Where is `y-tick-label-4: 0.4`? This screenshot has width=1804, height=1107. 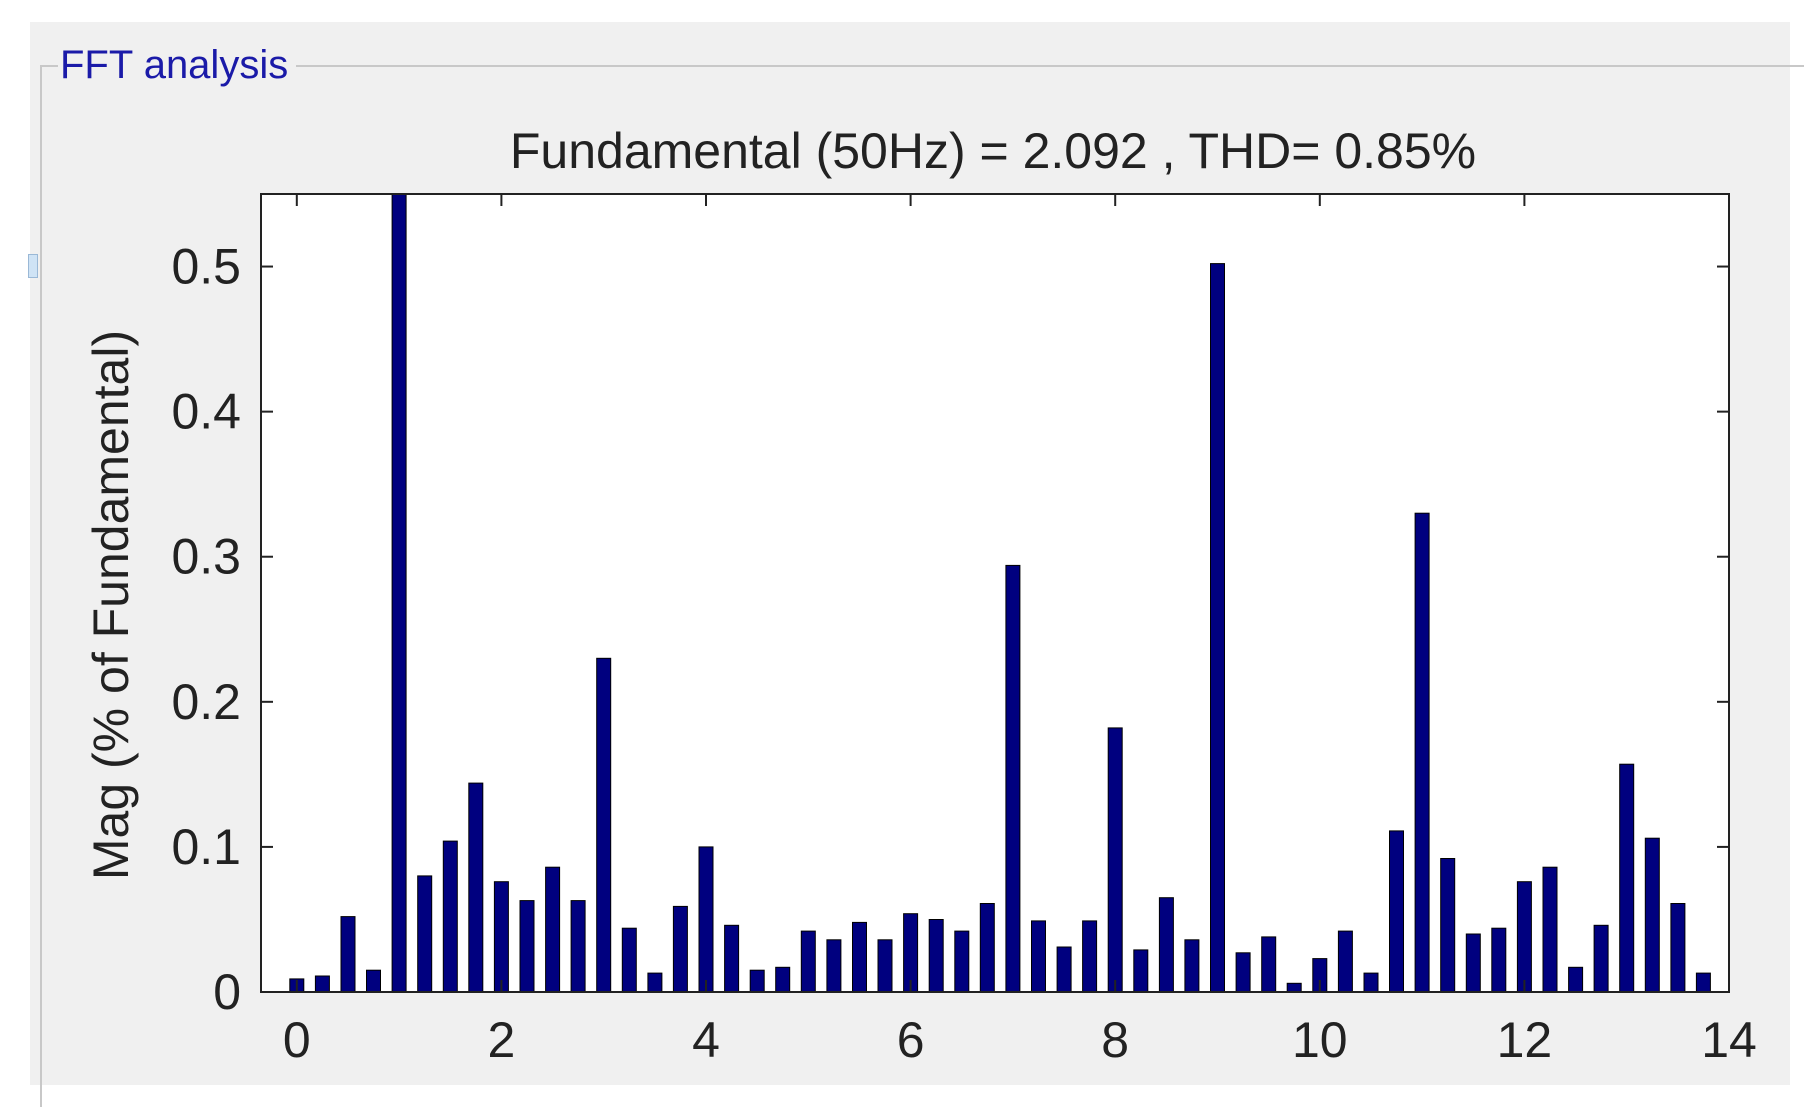 y-tick-label-4: 0.4 is located at coordinates (206, 412).